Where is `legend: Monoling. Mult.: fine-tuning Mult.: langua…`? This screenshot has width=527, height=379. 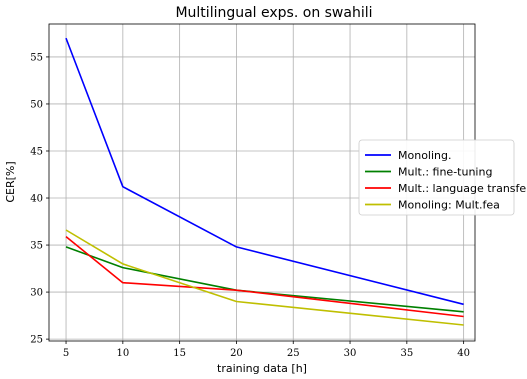 legend: Monoling. Mult.: fine-tuning Mult.: langua… is located at coordinates (442, 177).